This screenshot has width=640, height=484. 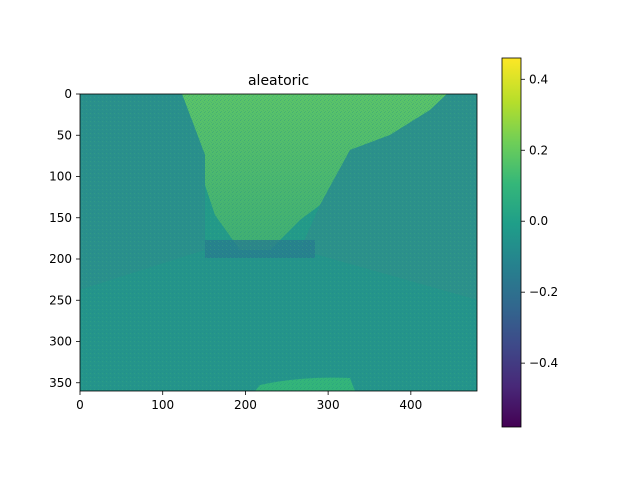 I want to click on y-tick-label: 200, so click(x=60, y=259).